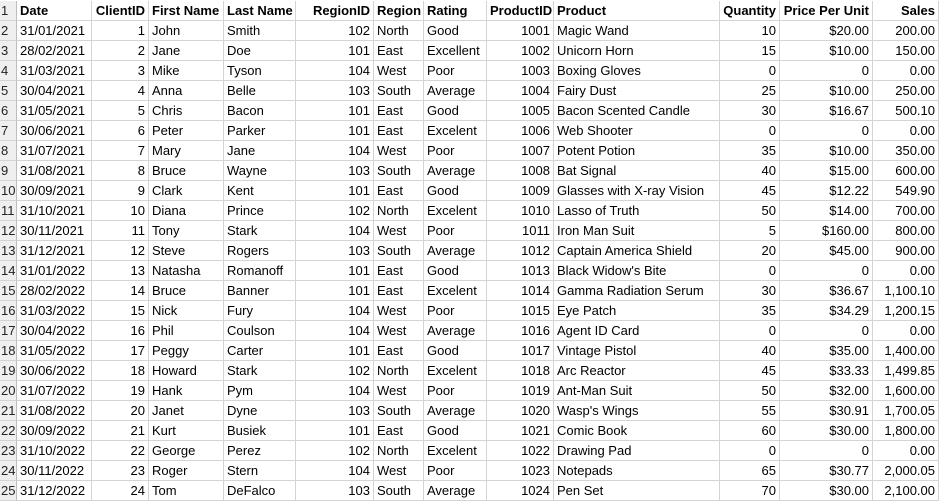 This screenshot has height=504, width=939. I want to click on cell-quantity: 70, so click(750, 491).